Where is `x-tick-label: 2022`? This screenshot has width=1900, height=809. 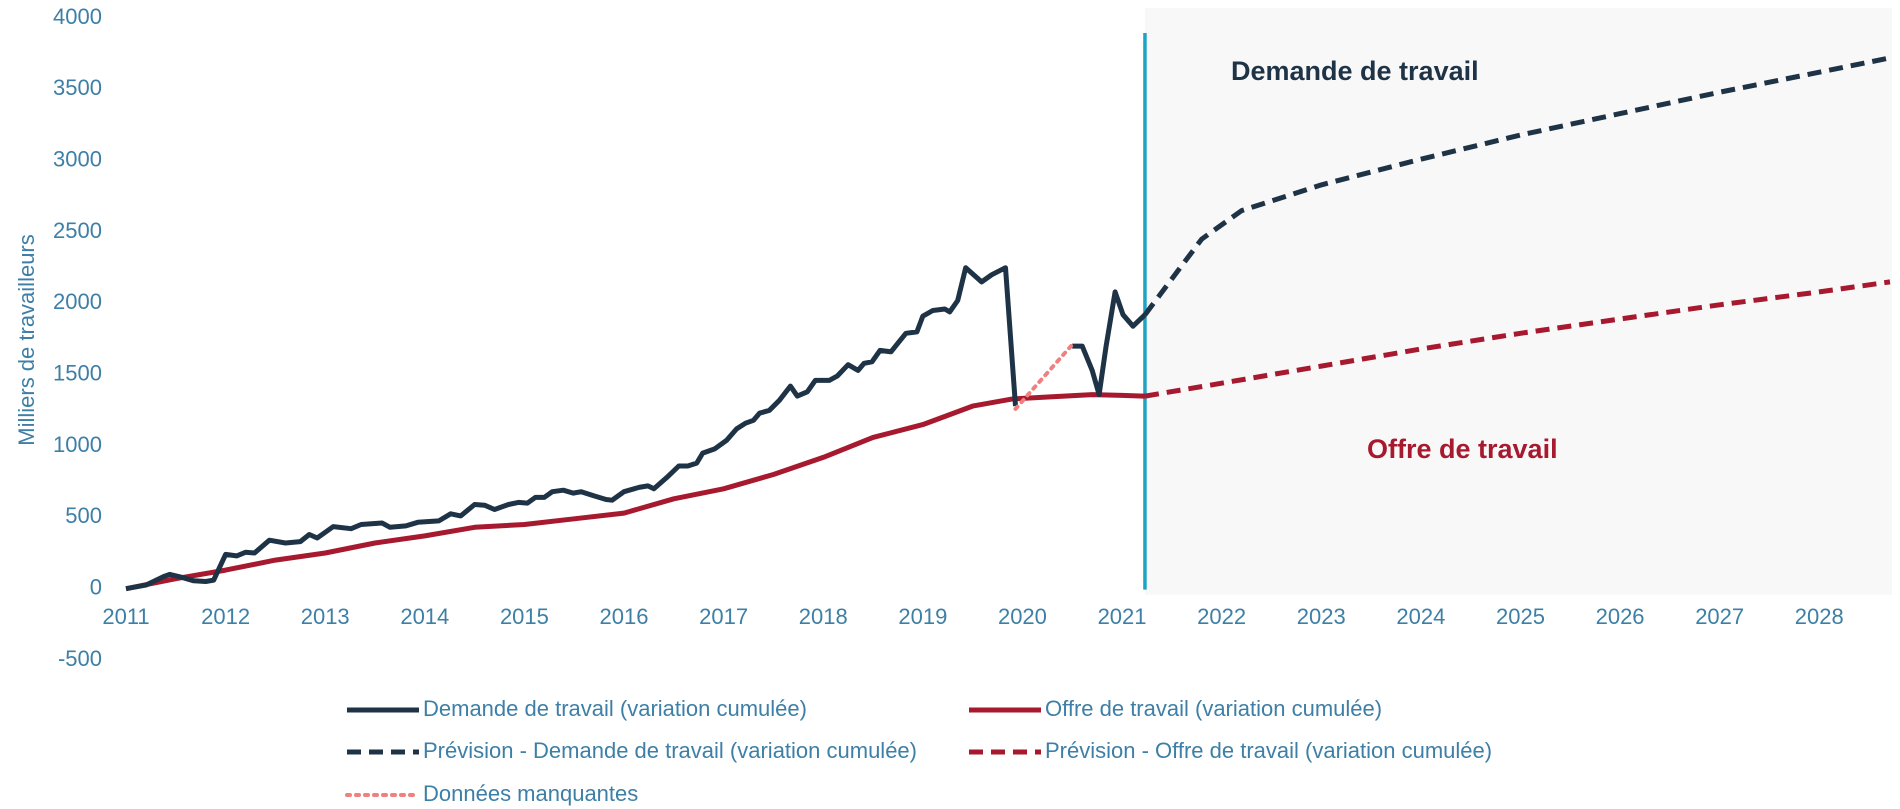 x-tick-label: 2022 is located at coordinates (1221, 616).